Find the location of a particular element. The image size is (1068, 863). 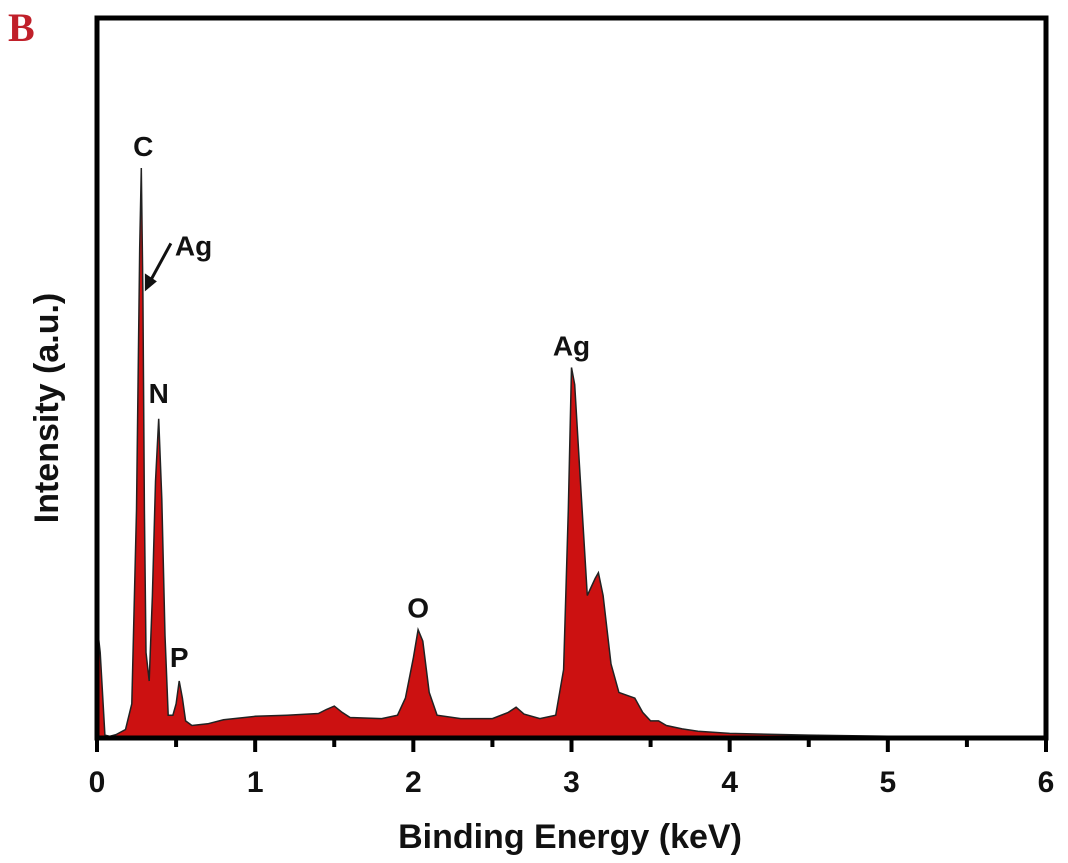

x-tick-label: 3 is located at coordinates (571, 782).